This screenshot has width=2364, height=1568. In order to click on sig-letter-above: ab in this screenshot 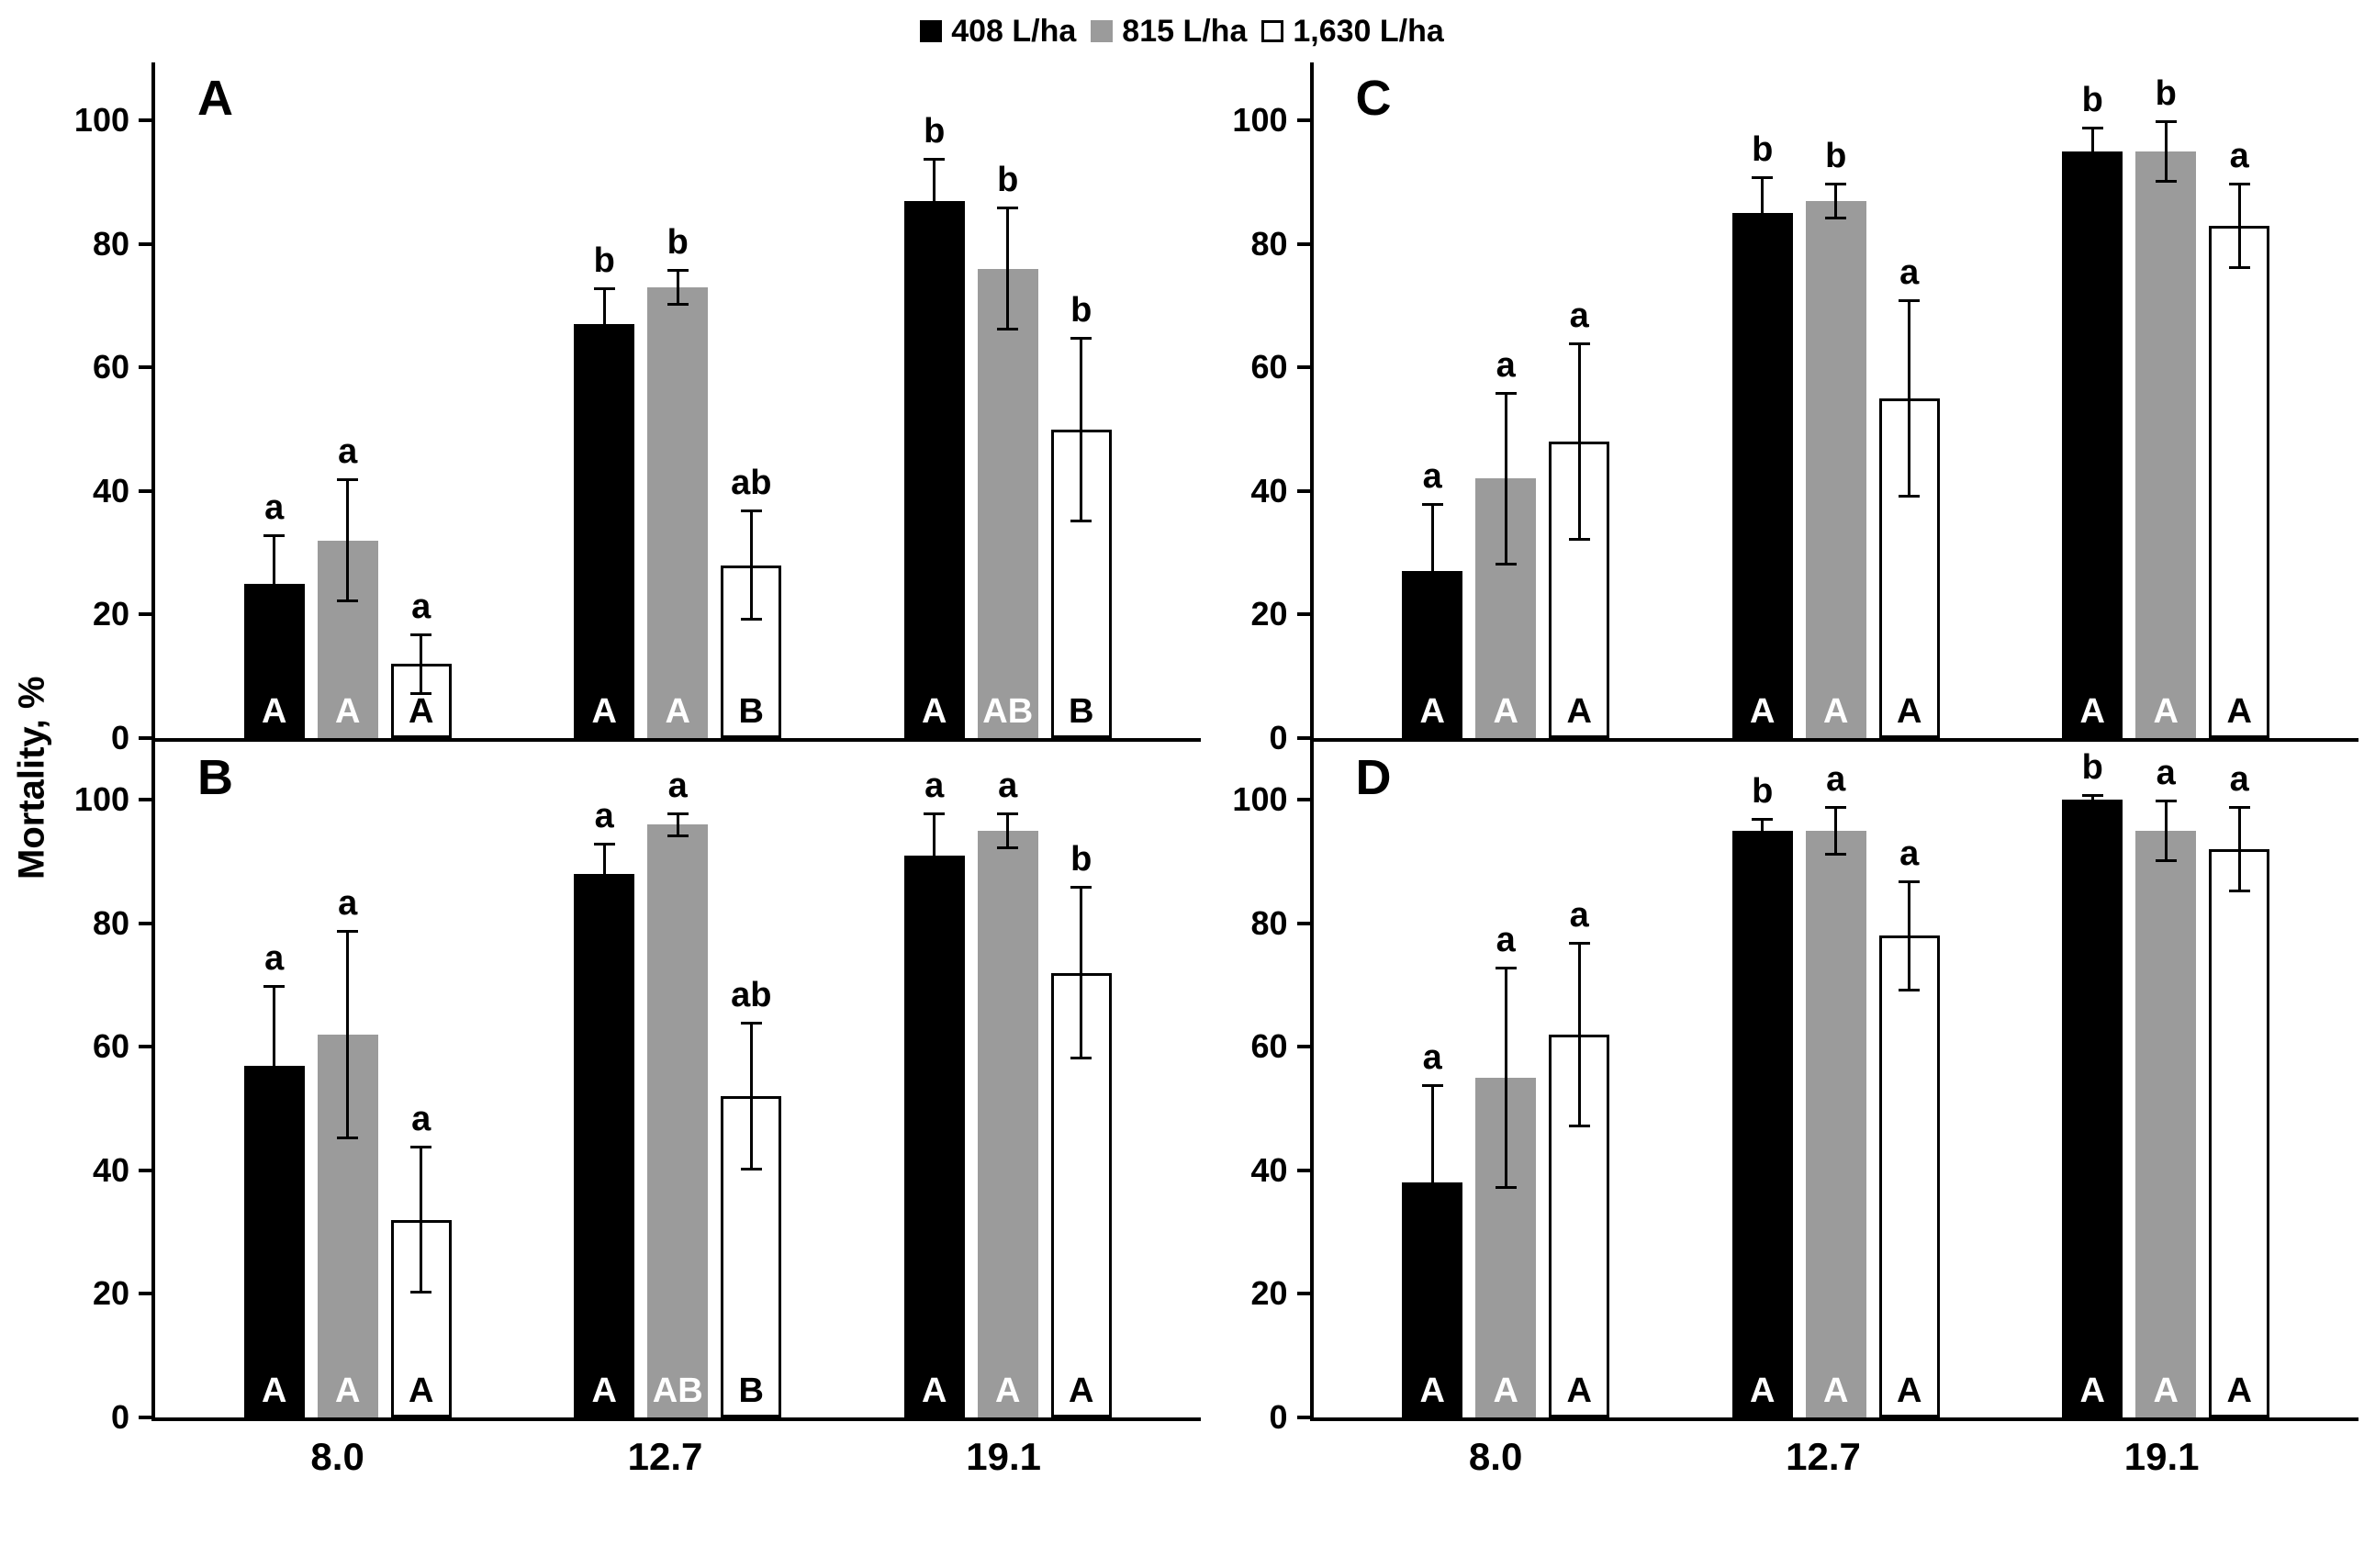, I will do `click(751, 995)`.